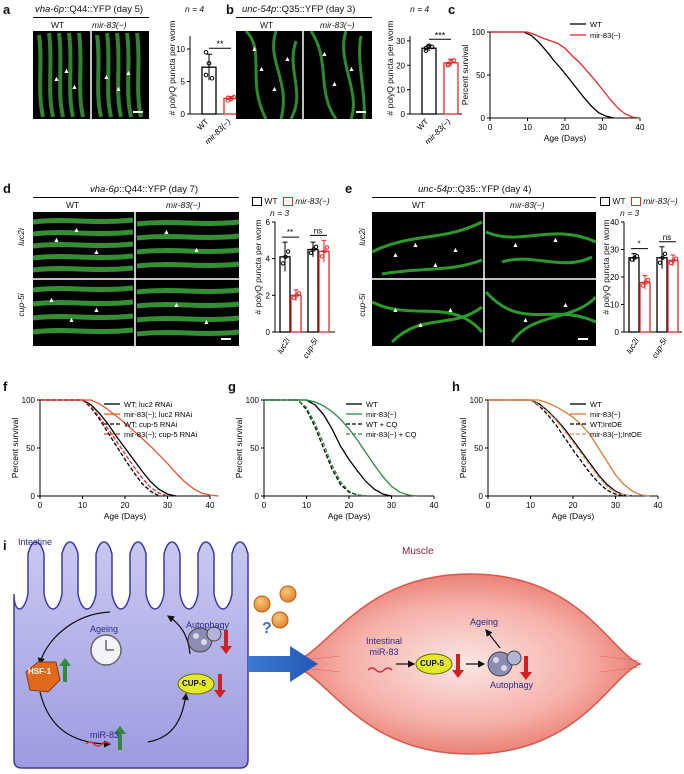 The height and width of the screenshot is (774, 684). I want to click on x-tick-label: WT, so click(202, 124).